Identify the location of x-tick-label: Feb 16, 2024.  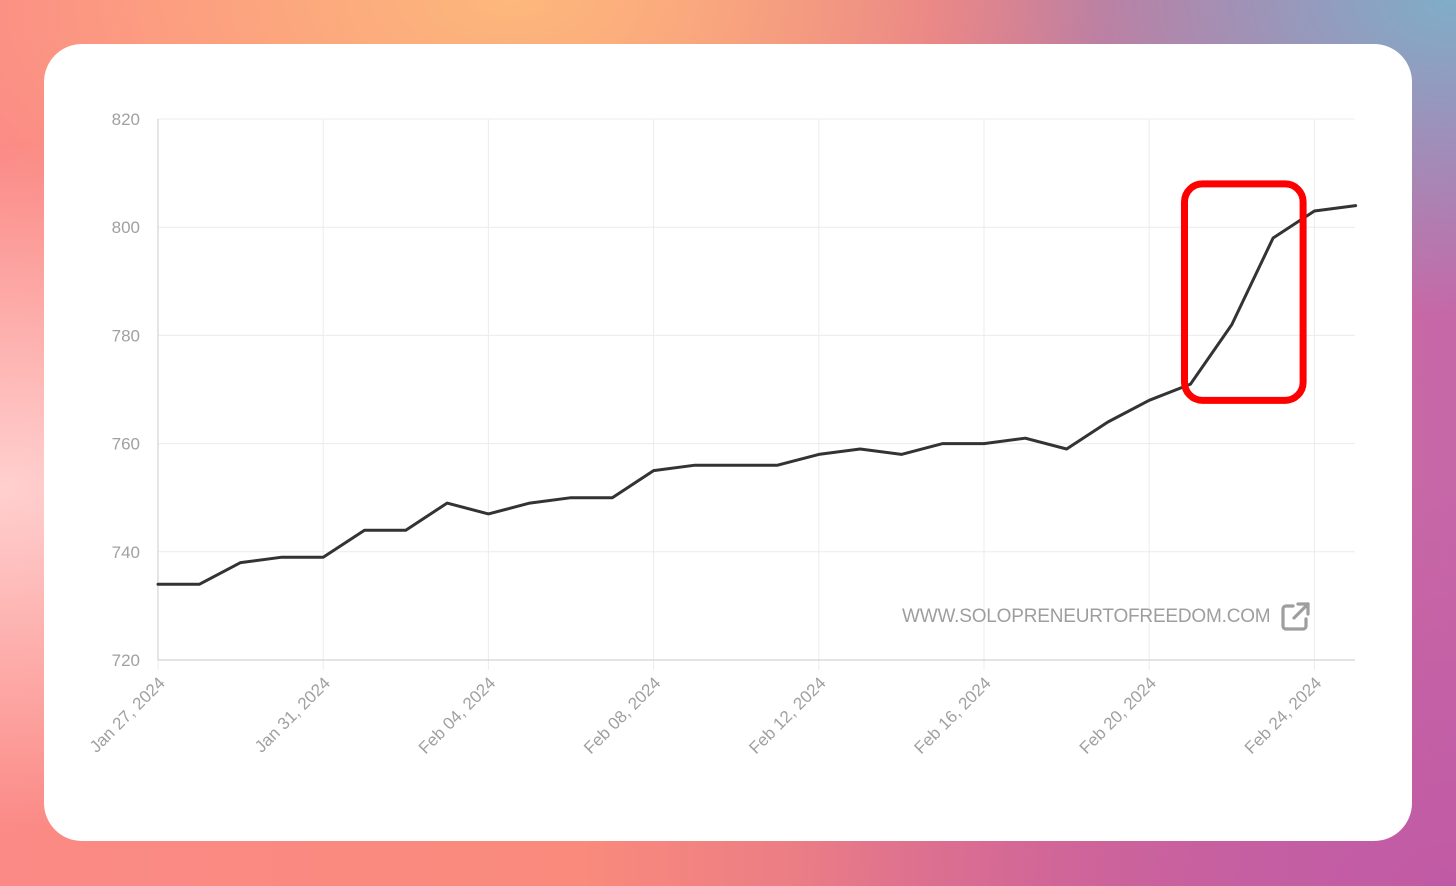
(953, 715).